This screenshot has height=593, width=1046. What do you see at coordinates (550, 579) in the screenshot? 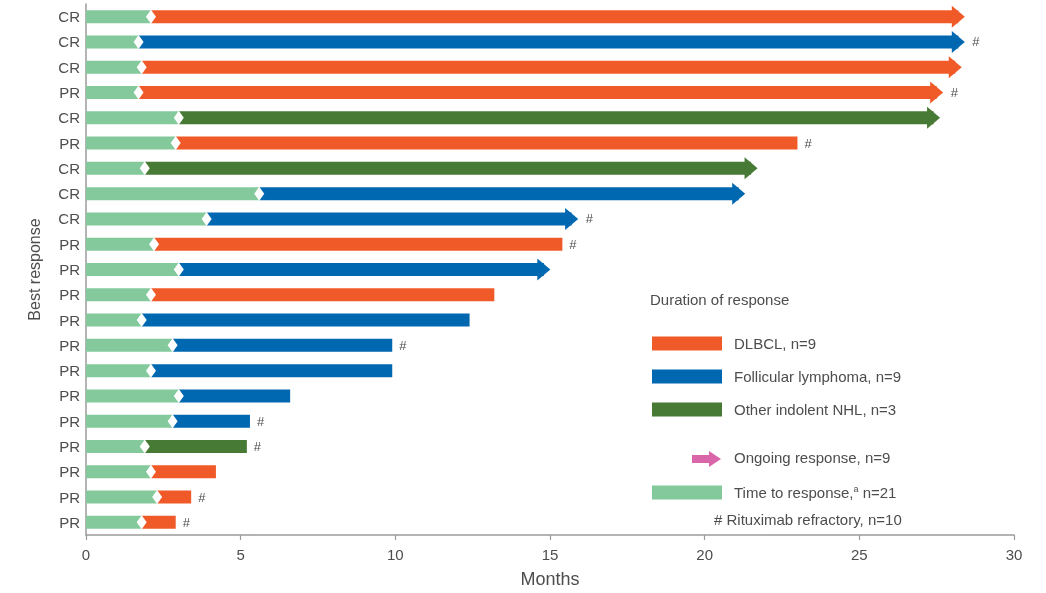
I see `x-axis-title: Months` at bounding box center [550, 579].